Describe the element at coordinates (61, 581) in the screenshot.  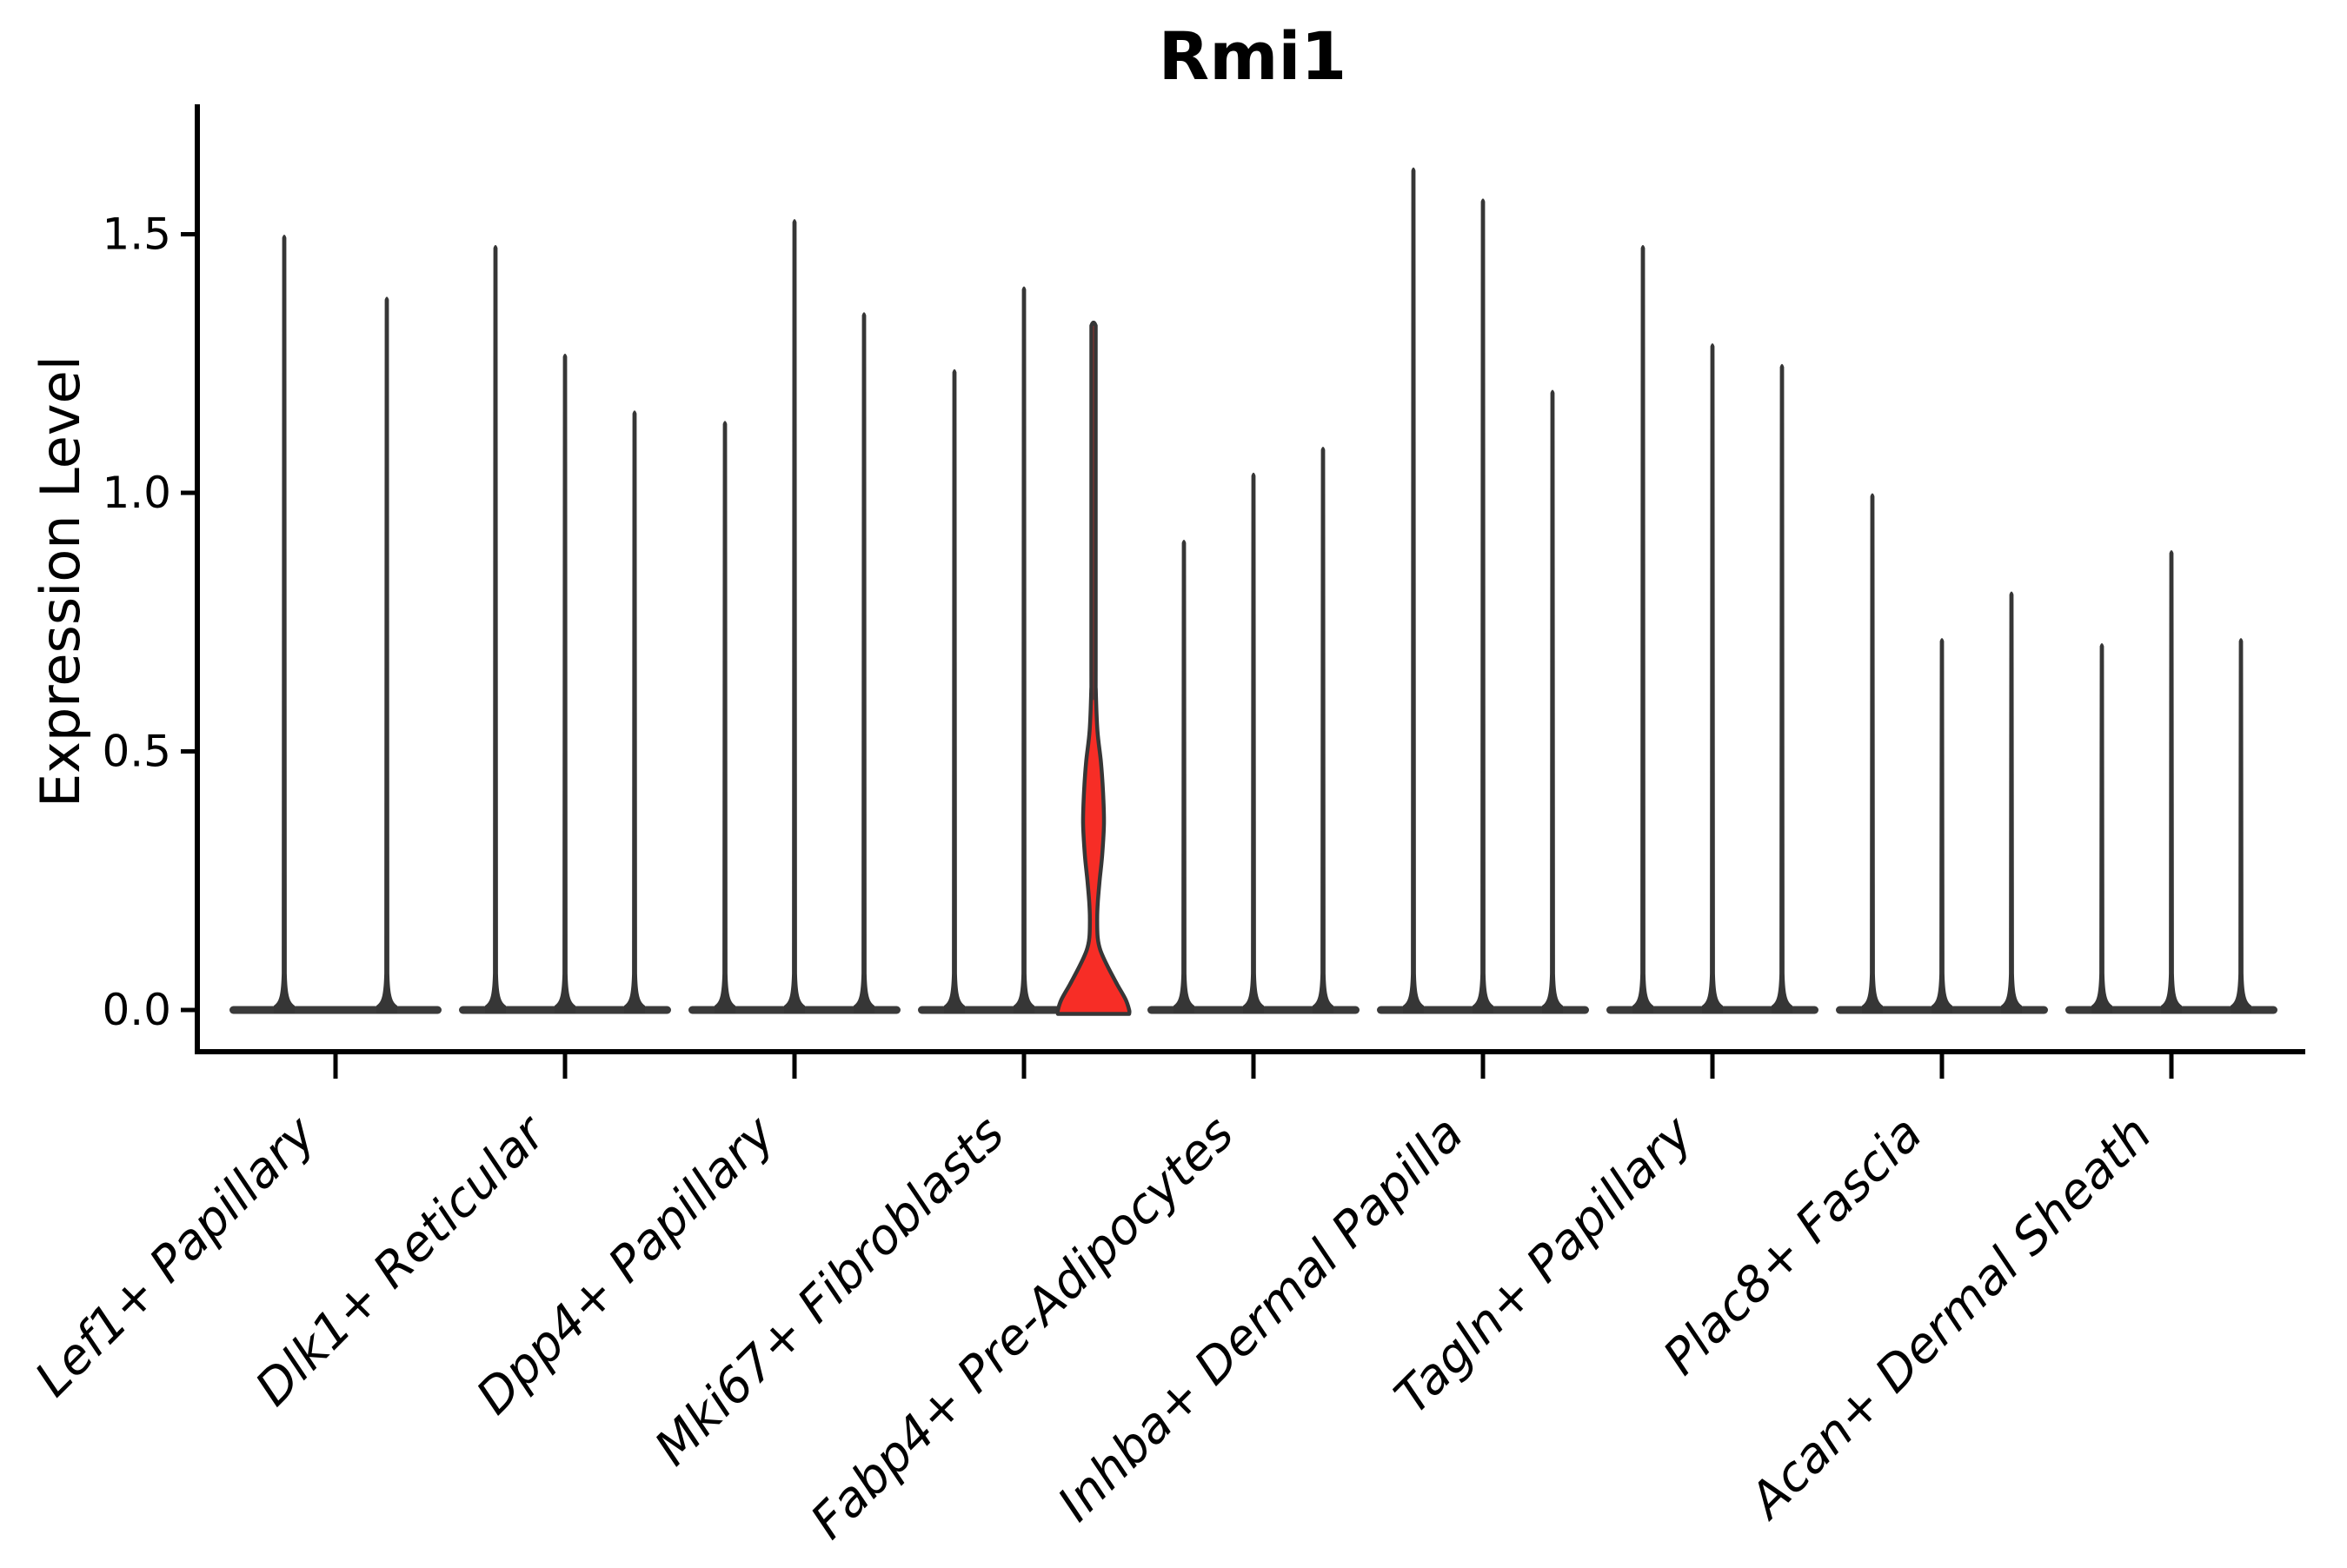
I see `y-axis-label: Expression Level` at that location.